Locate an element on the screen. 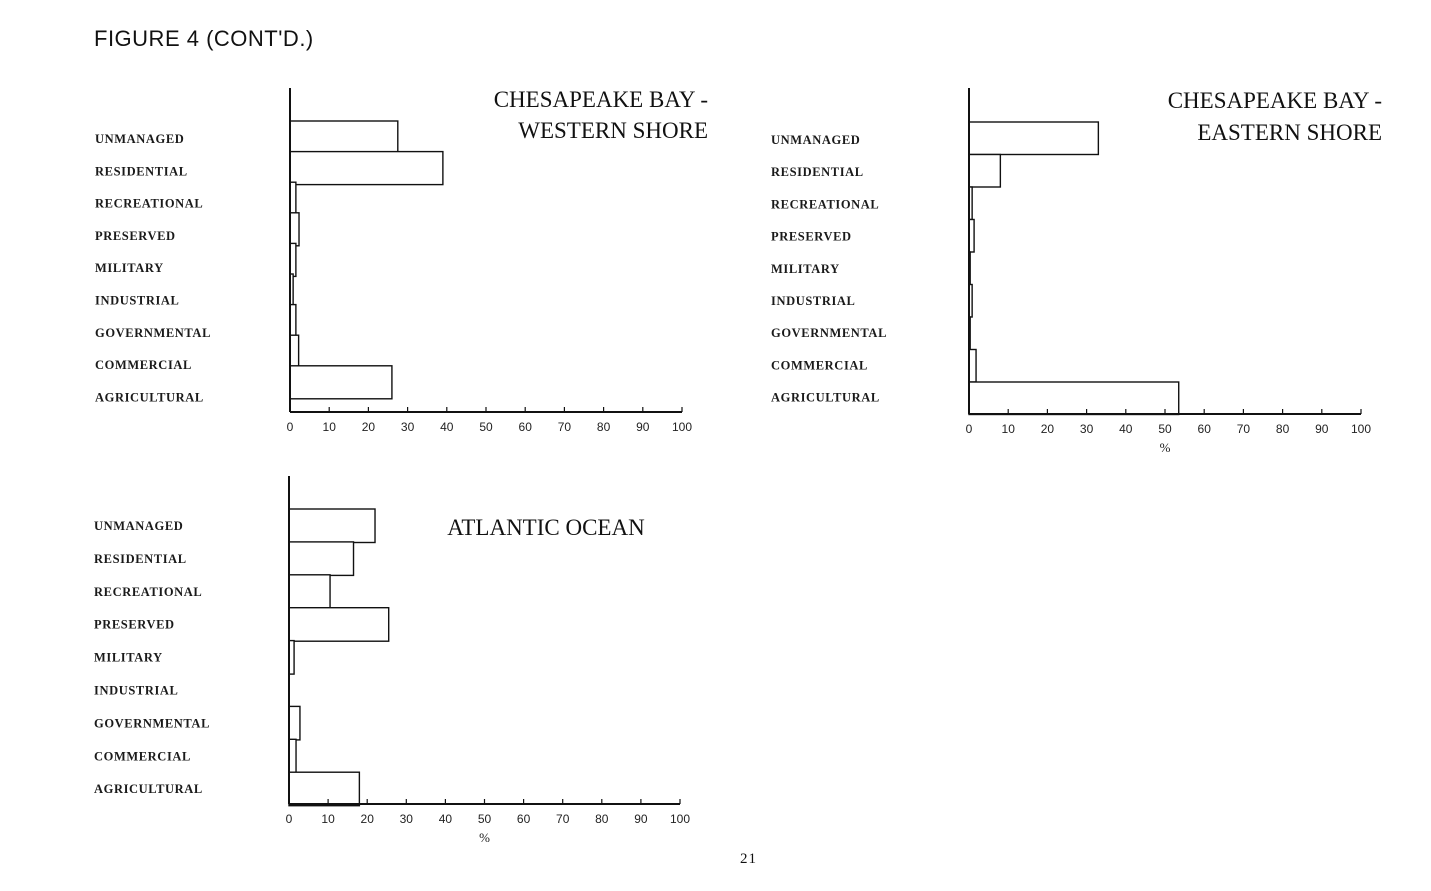 The image size is (1431, 891). chart-title: ATLANTIC OCEAN is located at coordinates (546, 527).